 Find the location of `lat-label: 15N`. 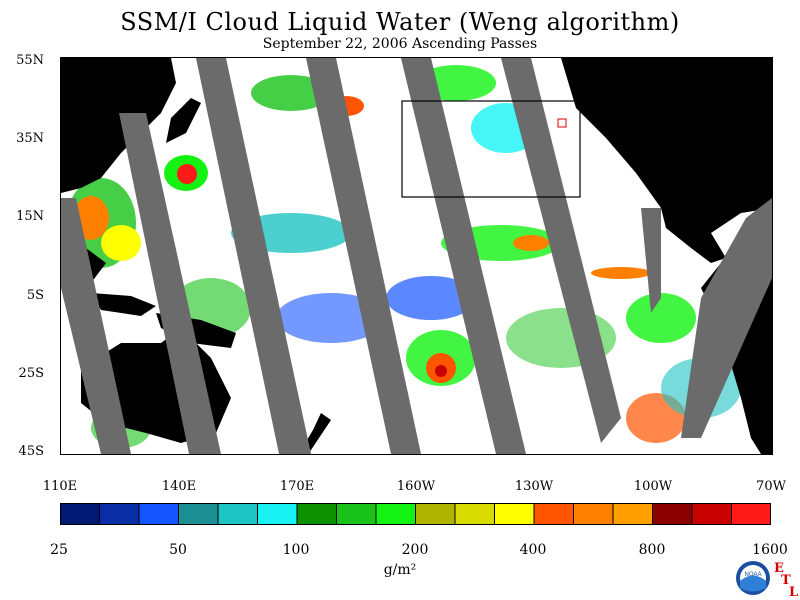

lat-label: 15N is located at coordinates (30, 216).